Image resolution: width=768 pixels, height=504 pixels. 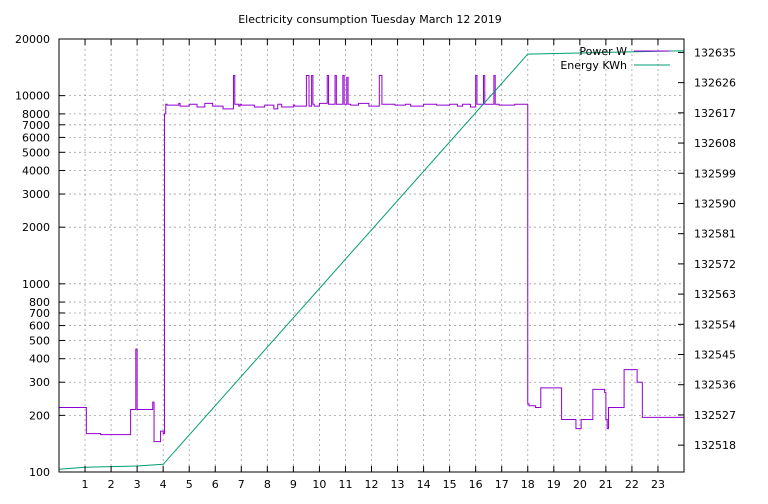 I want to click on x-tick-label: 11, so click(x=345, y=484).